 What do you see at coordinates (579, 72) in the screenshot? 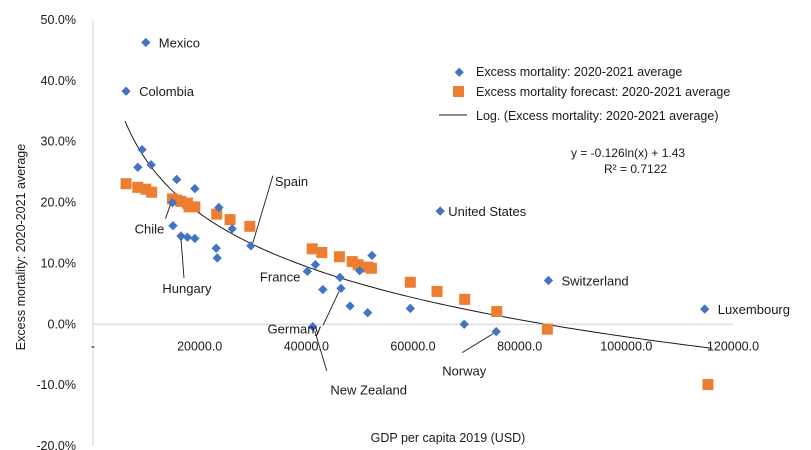
I see `legend-label-excess-mortality: Excess mortality: 2020-2021 average` at bounding box center [579, 72].